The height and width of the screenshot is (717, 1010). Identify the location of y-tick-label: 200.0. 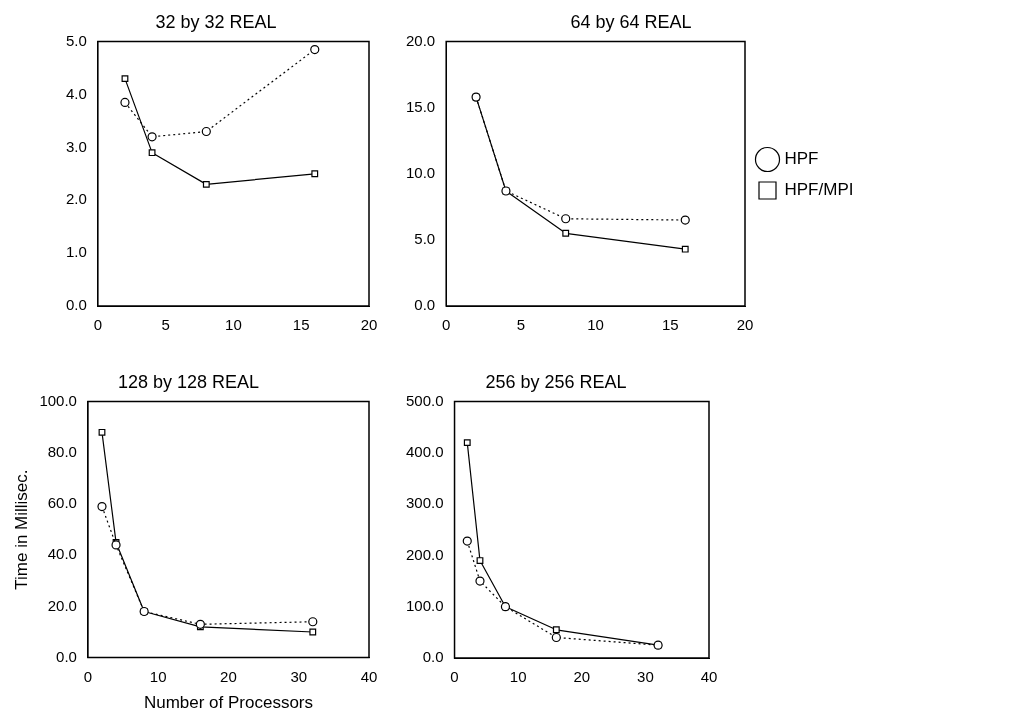
(424, 554).